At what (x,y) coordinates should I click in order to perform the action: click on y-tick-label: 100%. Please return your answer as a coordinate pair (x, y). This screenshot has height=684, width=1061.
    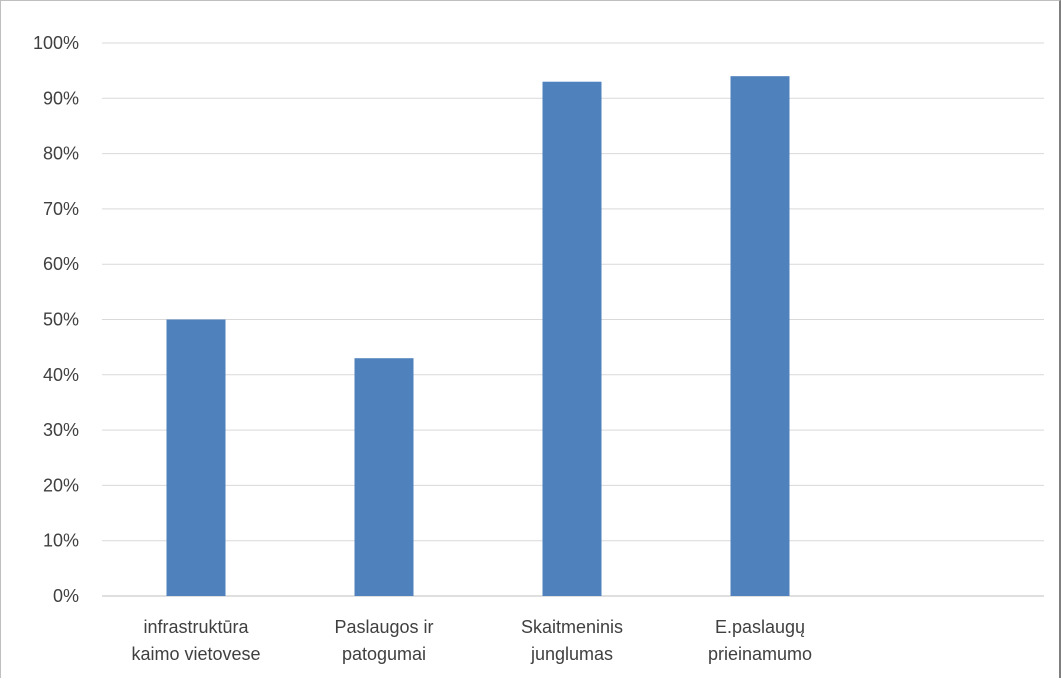
    Looking at the image, I should click on (56, 43).